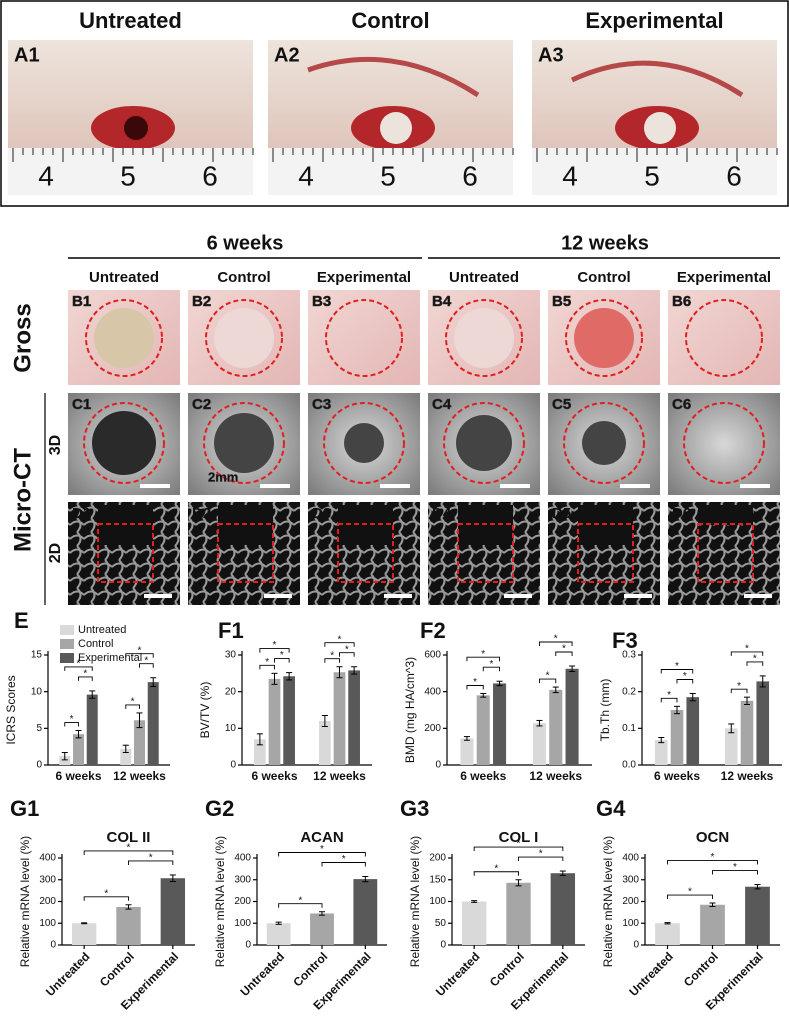  What do you see at coordinates (130, 20) in the screenshot?
I see `panel-title: Untreated` at bounding box center [130, 20].